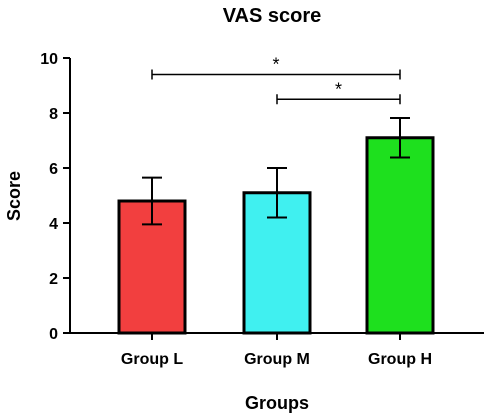  Describe the element at coordinates (53, 334) in the screenshot. I see `y-tick-label: 0` at that location.